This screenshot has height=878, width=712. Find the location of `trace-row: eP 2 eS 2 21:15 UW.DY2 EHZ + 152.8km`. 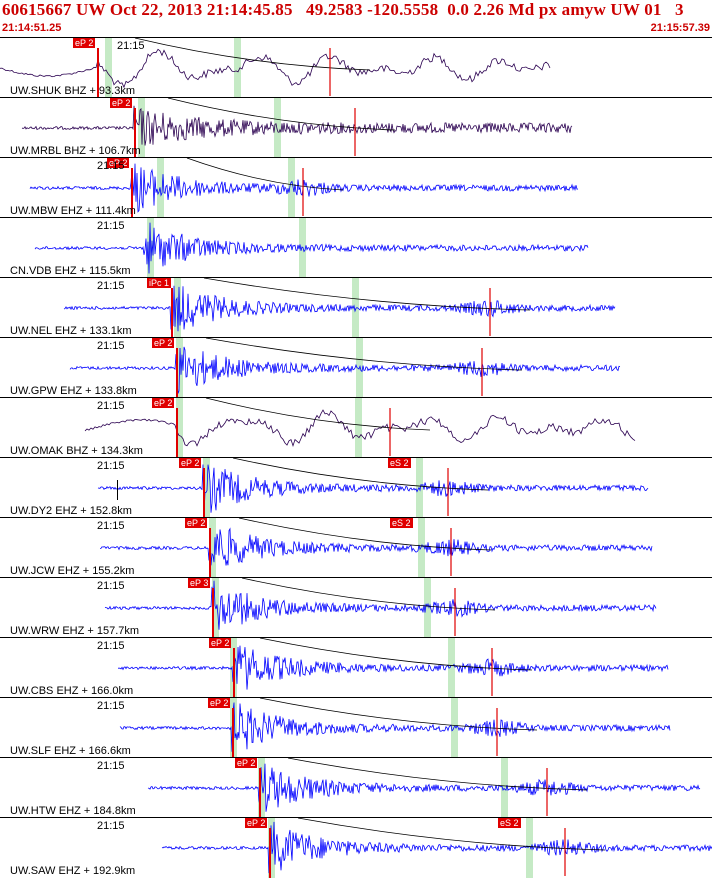

trace-row: eP 2 eS 2 21:15 UW.DY2 EHZ + 152.8km is located at coordinates (356, 487).